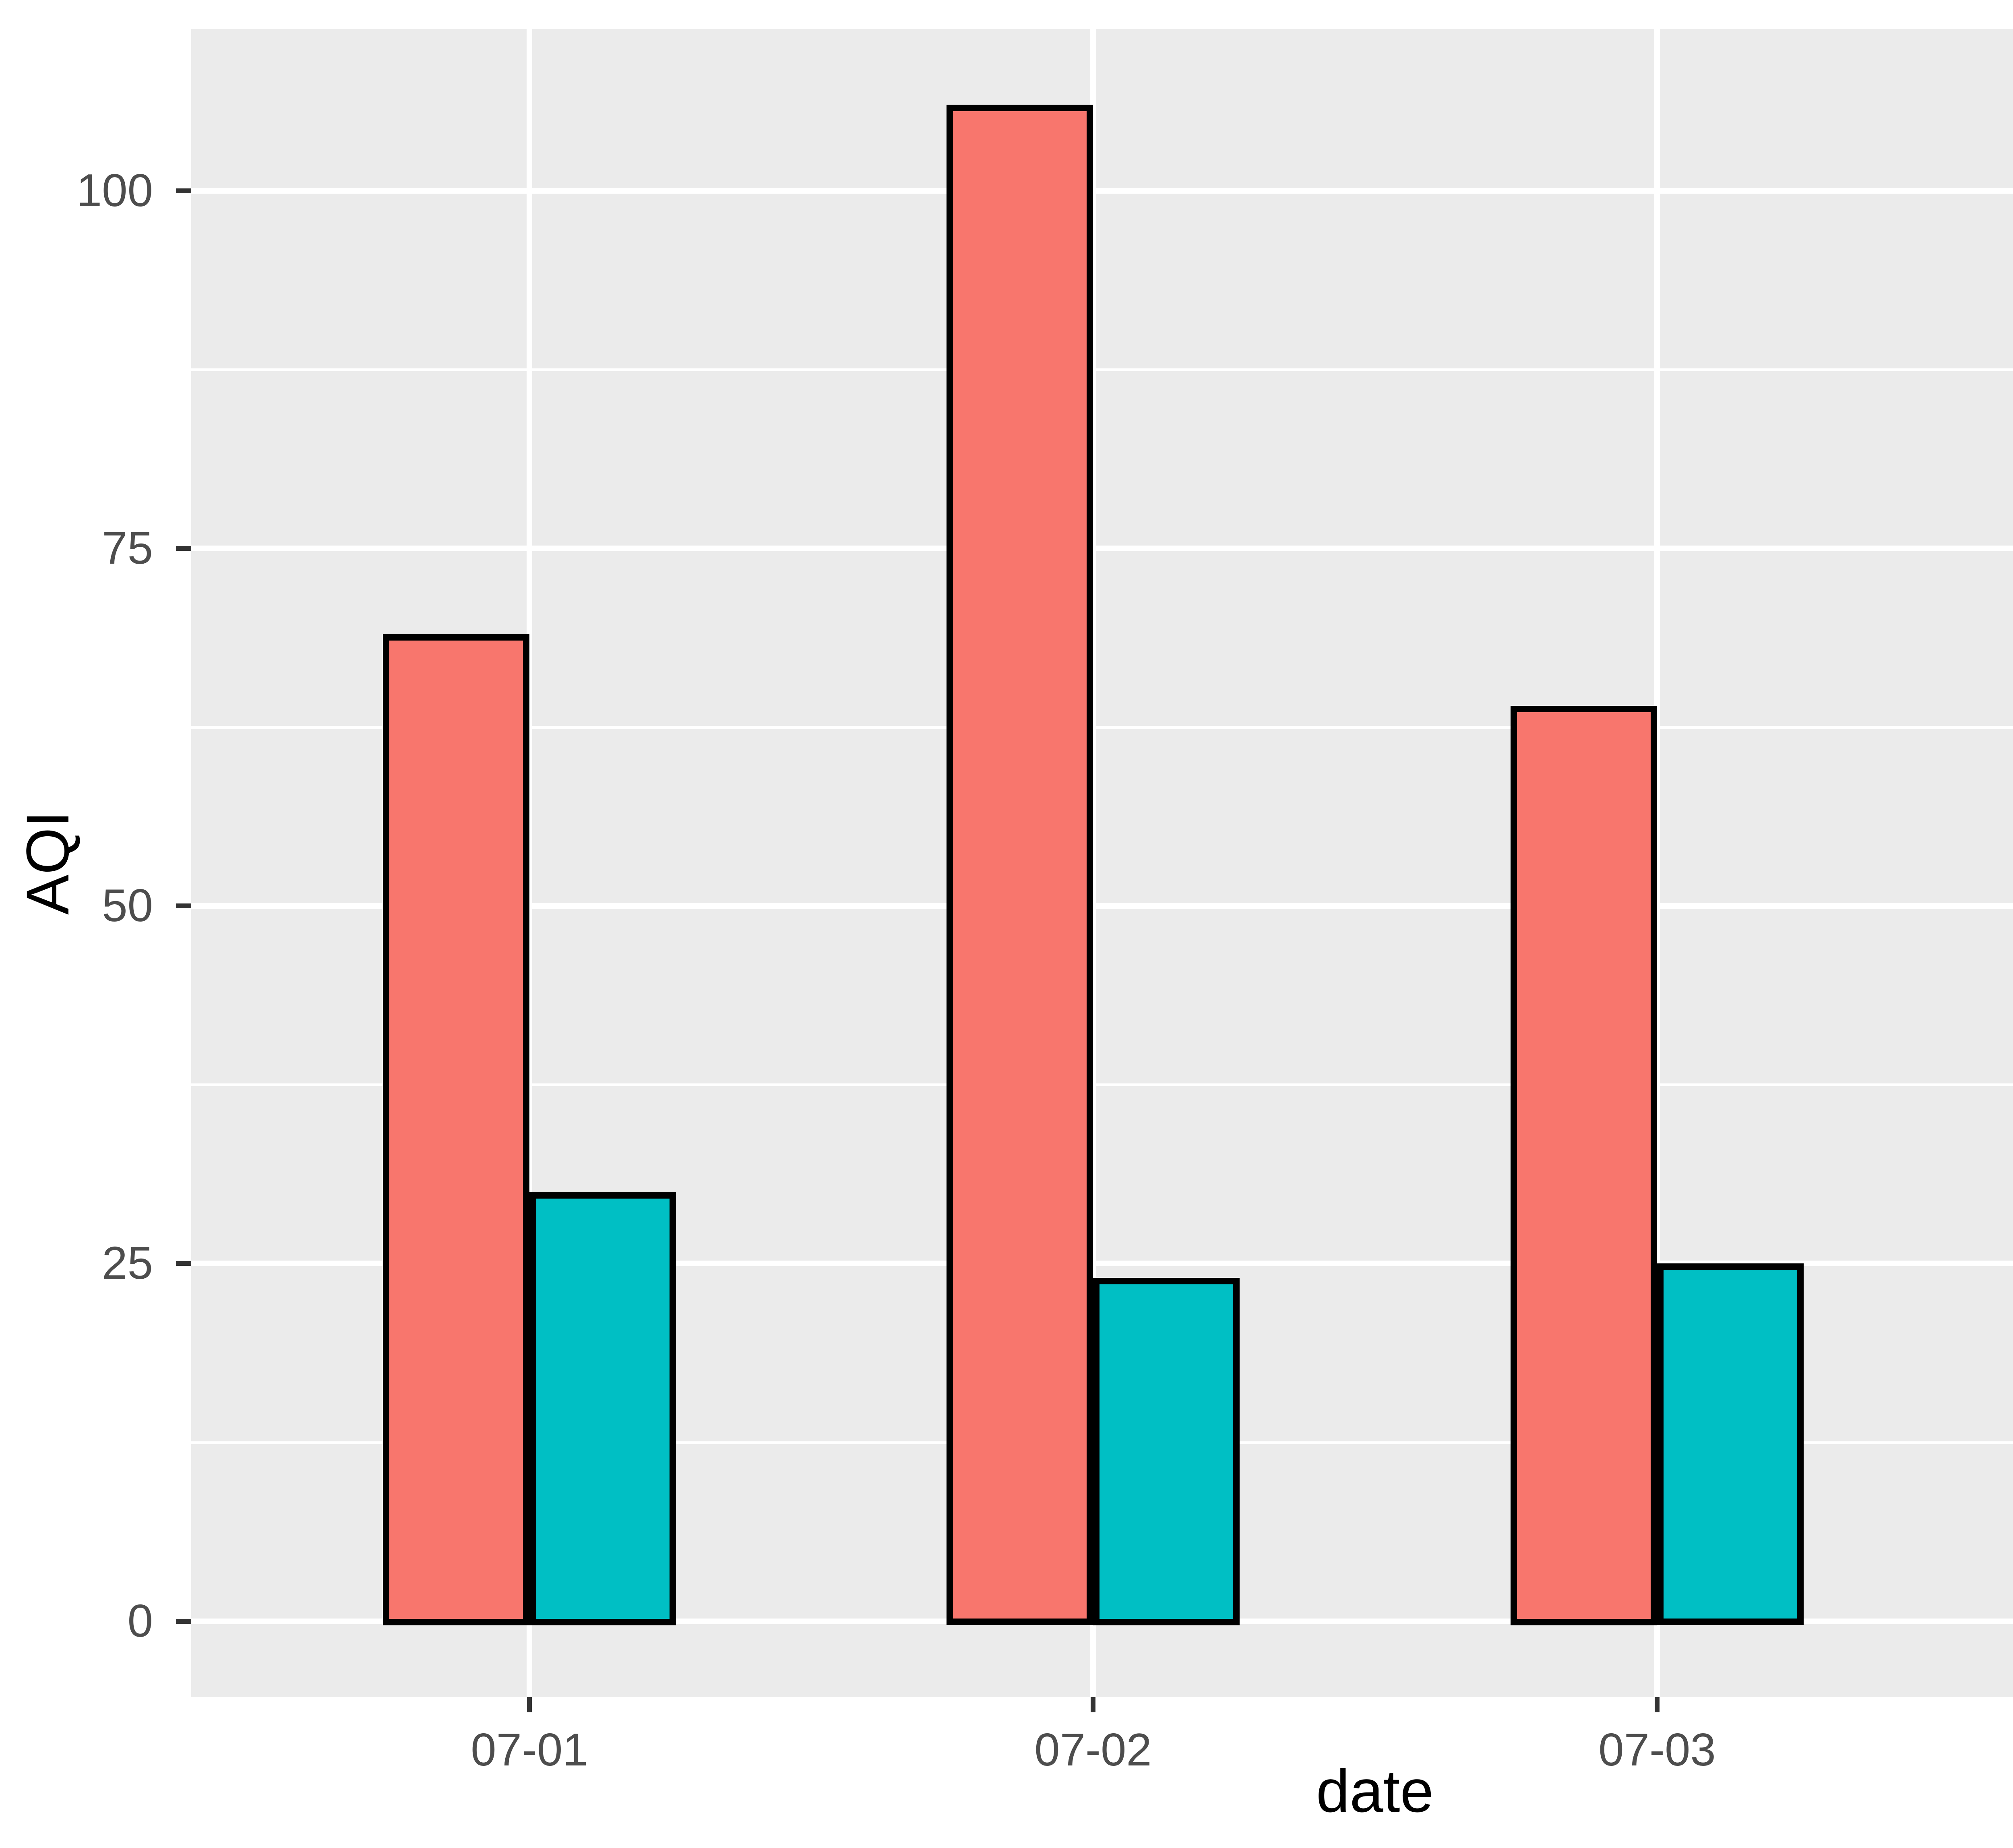 Image resolution: width=2013 pixels, height=1848 pixels. What do you see at coordinates (1730, 1444) in the screenshot?
I see `bar-广州-07-03` at bounding box center [1730, 1444].